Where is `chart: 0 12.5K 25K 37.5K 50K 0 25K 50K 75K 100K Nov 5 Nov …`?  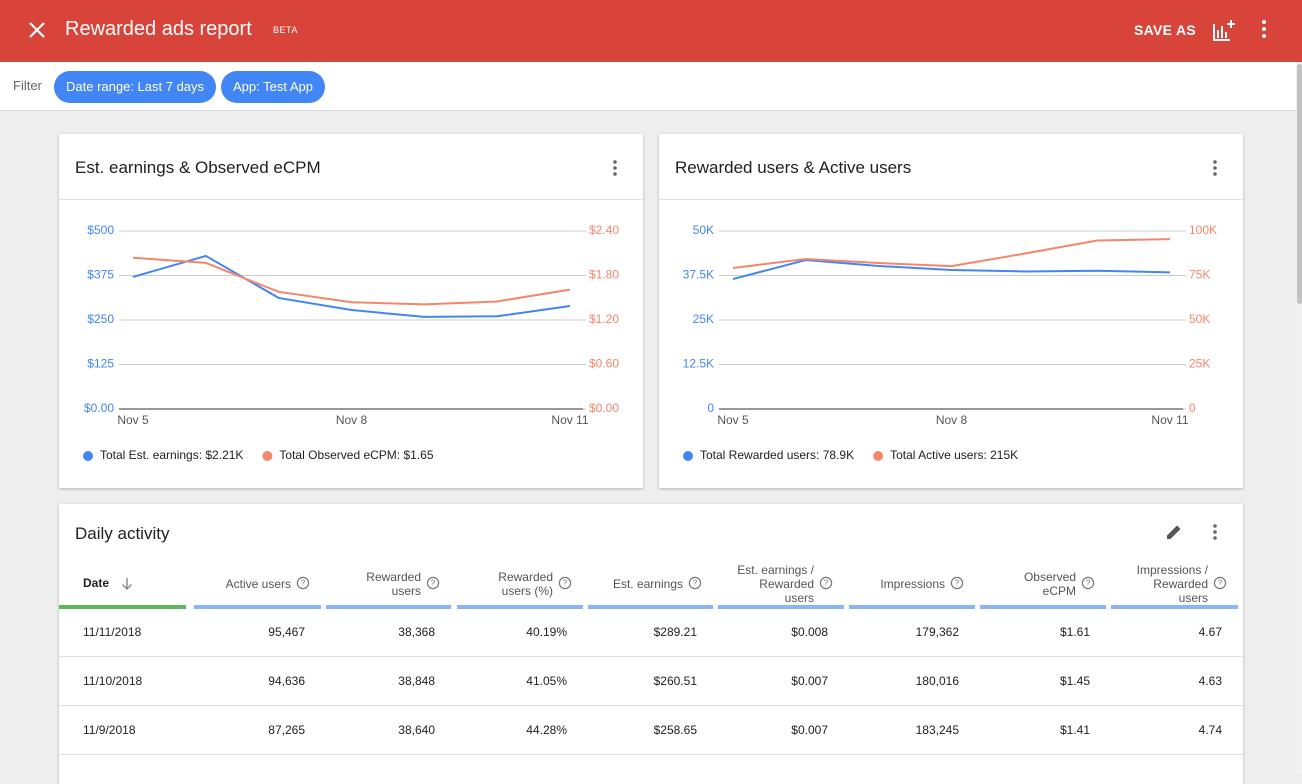 chart: 0 12.5K 25K 37.5K 50K 0 25K 50K 75K 100K Nov 5 Nov … is located at coordinates (950, 342).